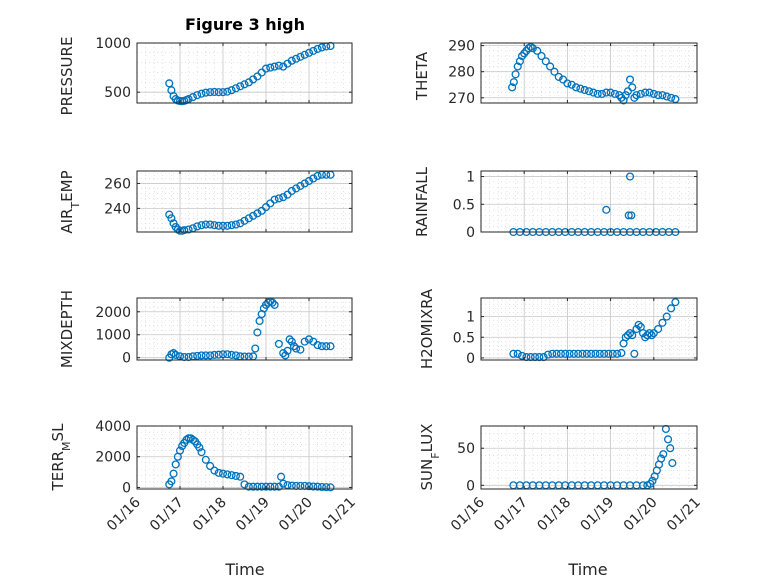 Image resolution: width=778 pixels, height=583 pixels. What do you see at coordinates (672, 463) in the screenshot?
I see `sun-flux-point` at bounding box center [672, 463].